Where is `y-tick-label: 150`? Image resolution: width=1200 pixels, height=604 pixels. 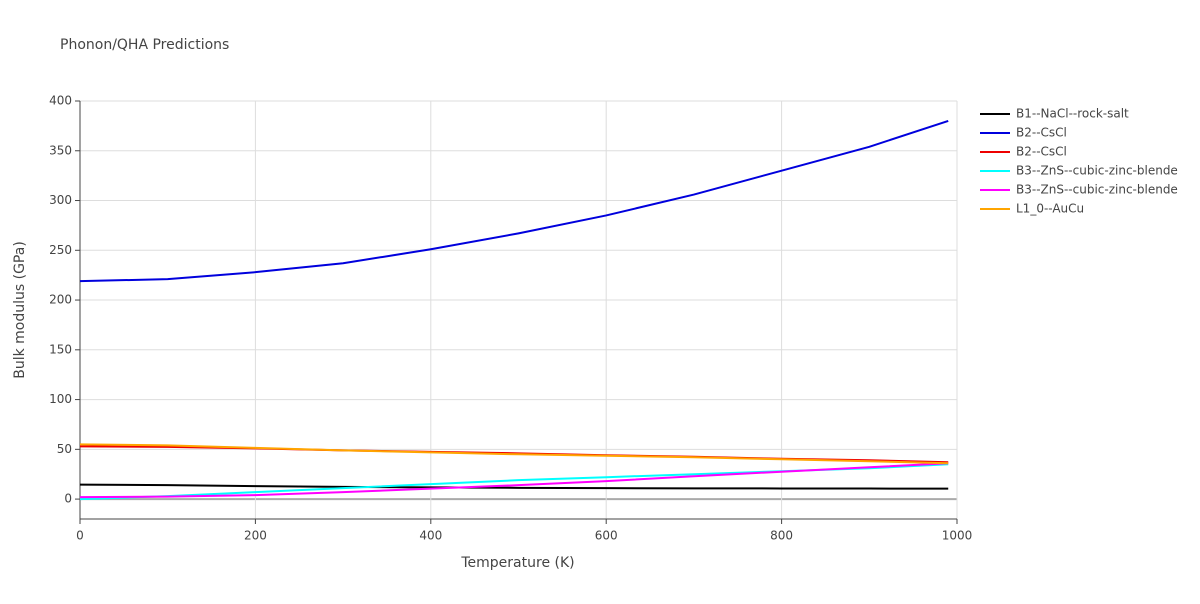 y-tick-label: 150 is located at coordinates (60, 349).